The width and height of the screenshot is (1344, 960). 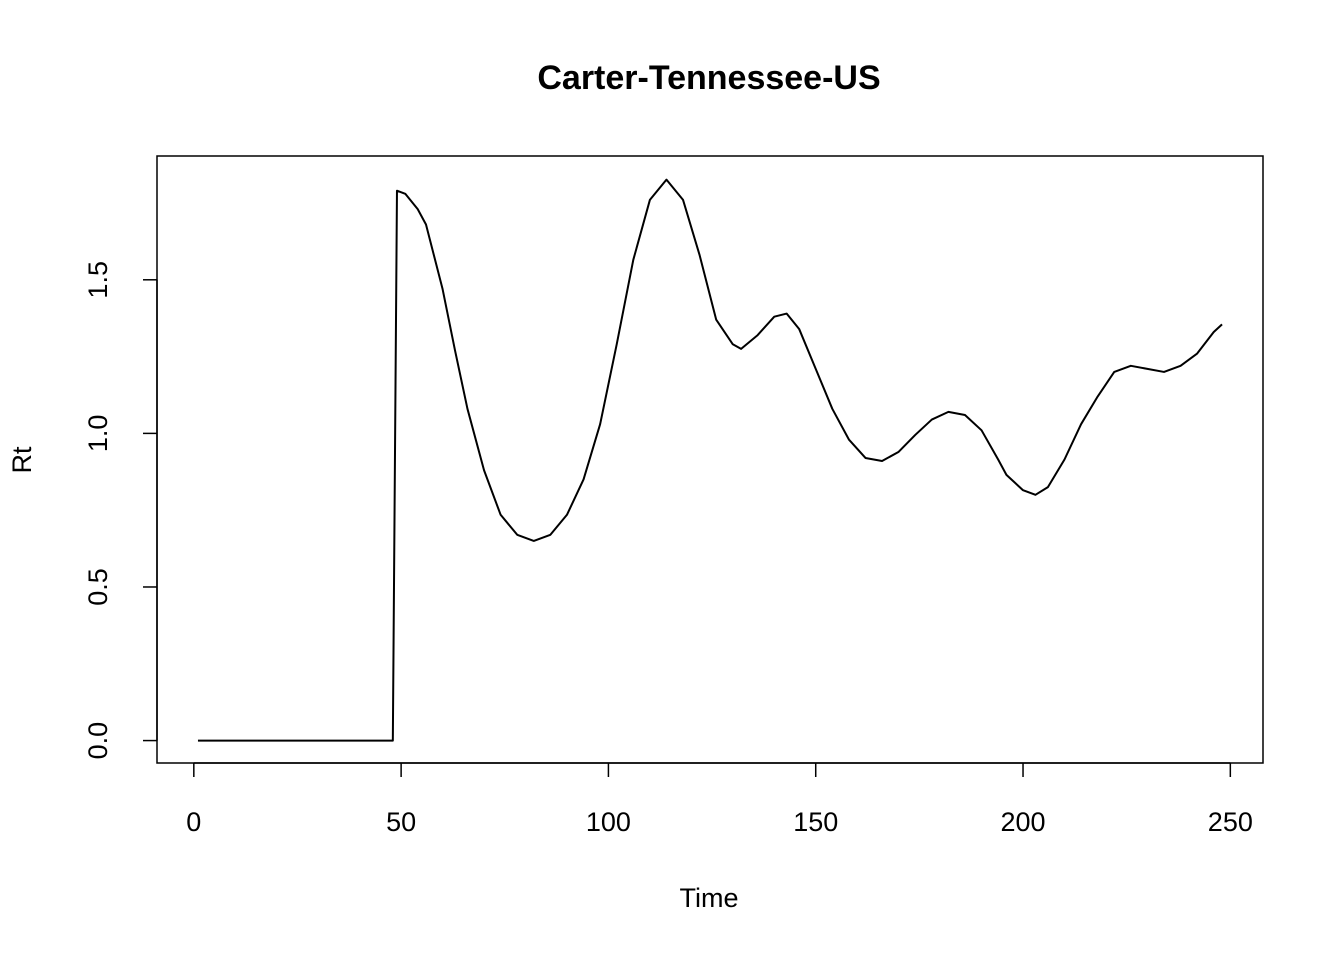 I want to click on chart-title: Carter-Tennessee-US, so click(x=708, y=78).